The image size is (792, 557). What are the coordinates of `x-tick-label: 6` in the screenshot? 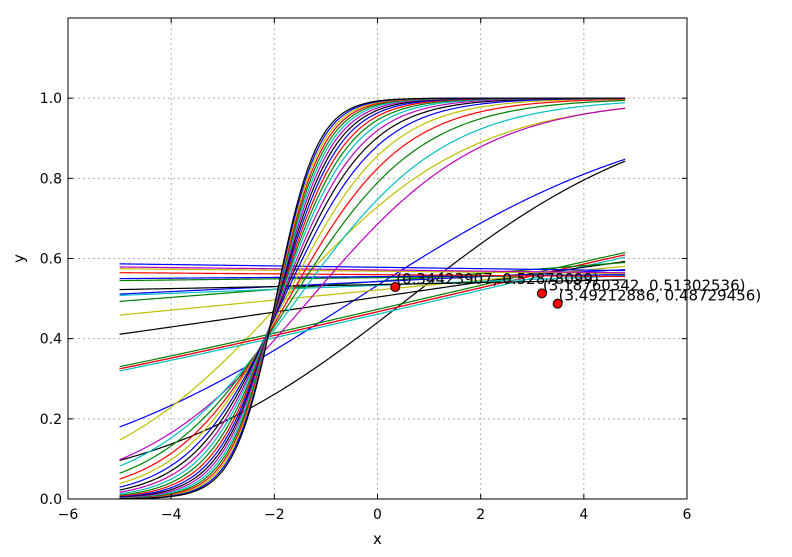 It's located at (687, 515).